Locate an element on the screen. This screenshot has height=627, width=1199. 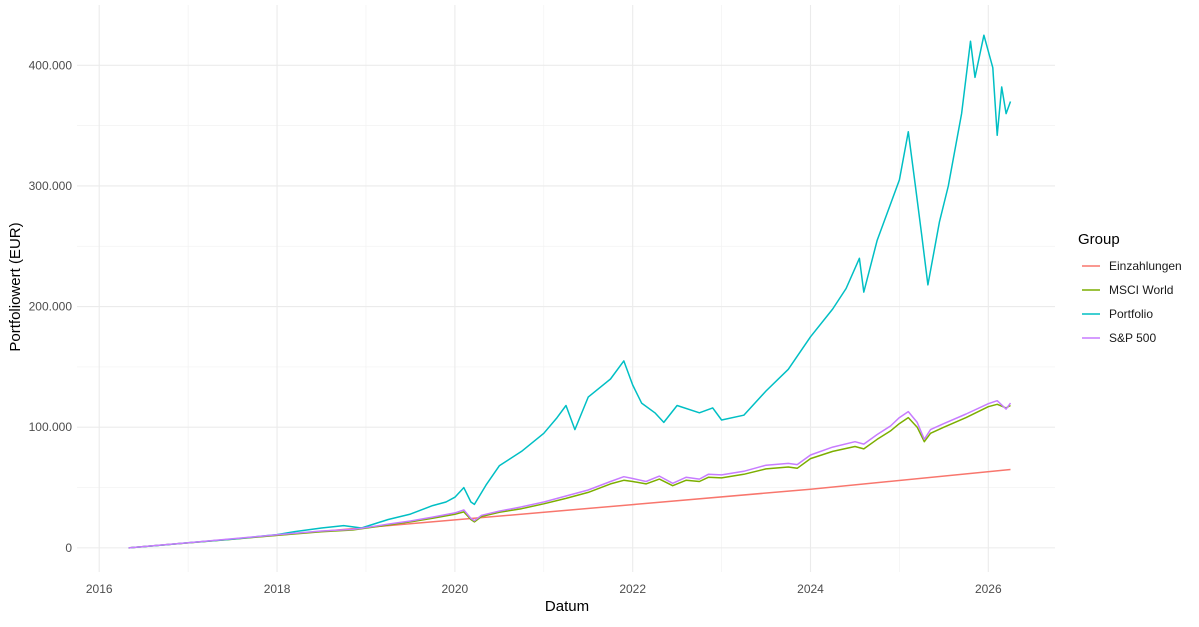
x-axis-title: Datum is located at coordinates (567, 606).